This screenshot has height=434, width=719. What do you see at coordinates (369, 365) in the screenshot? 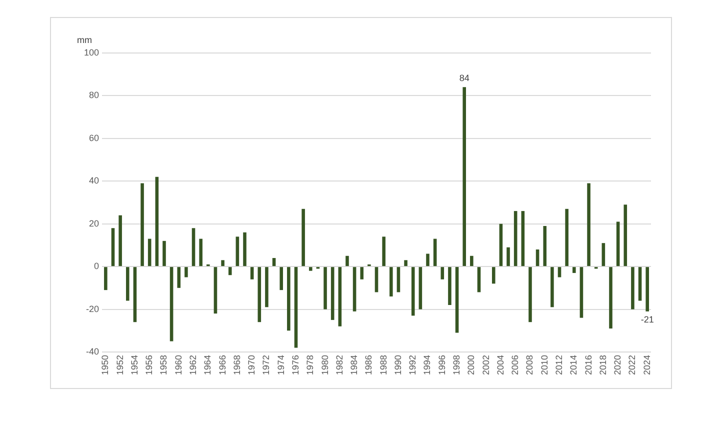
I see `x-tick-label: 1986` at bounding box center [369, 365].